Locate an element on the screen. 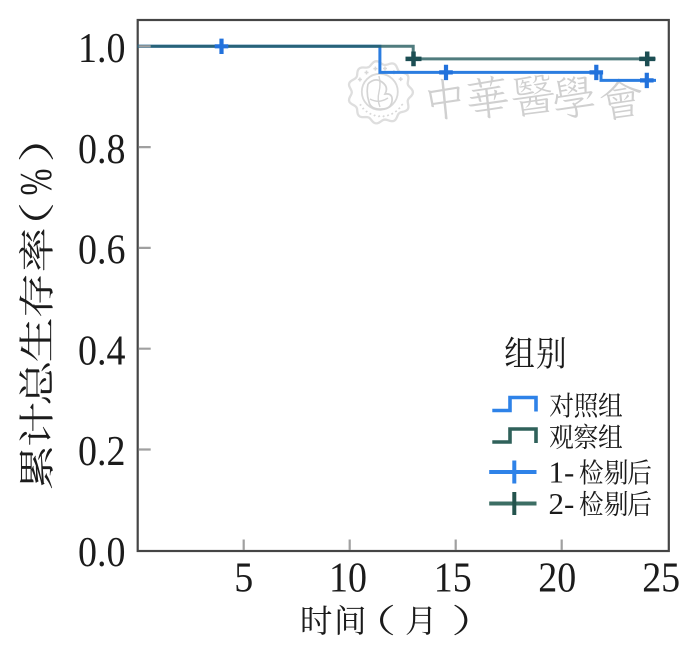 This screenshot has width=691, height=650. svg-text: 0.0 is located at coordinates (101, 551).